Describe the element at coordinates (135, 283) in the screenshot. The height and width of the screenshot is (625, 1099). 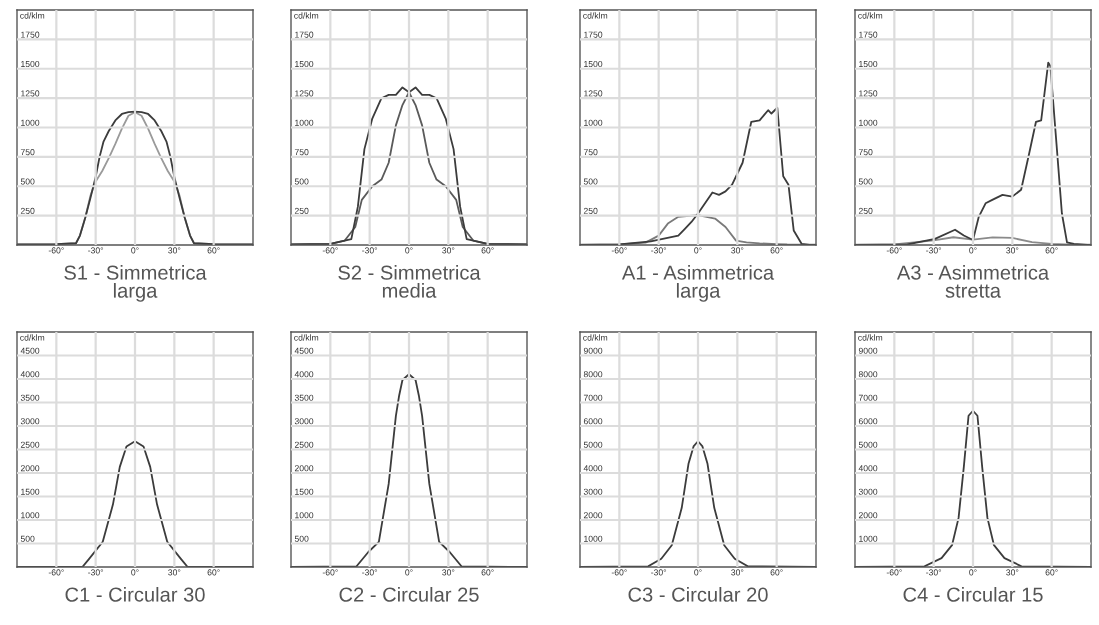
I see `text: S1 - Simmetrica larga` at that location.